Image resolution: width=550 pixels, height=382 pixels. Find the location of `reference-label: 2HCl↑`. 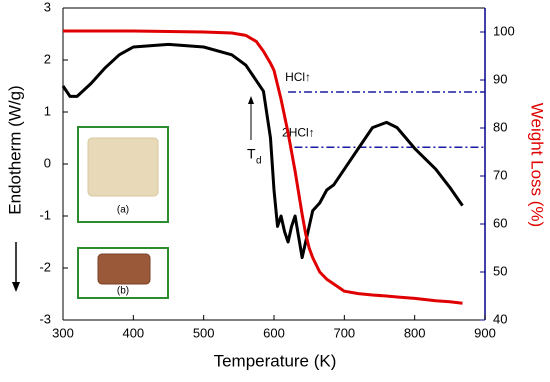

reference-label: 2HCl↑ is located at coordinates (298, 132).